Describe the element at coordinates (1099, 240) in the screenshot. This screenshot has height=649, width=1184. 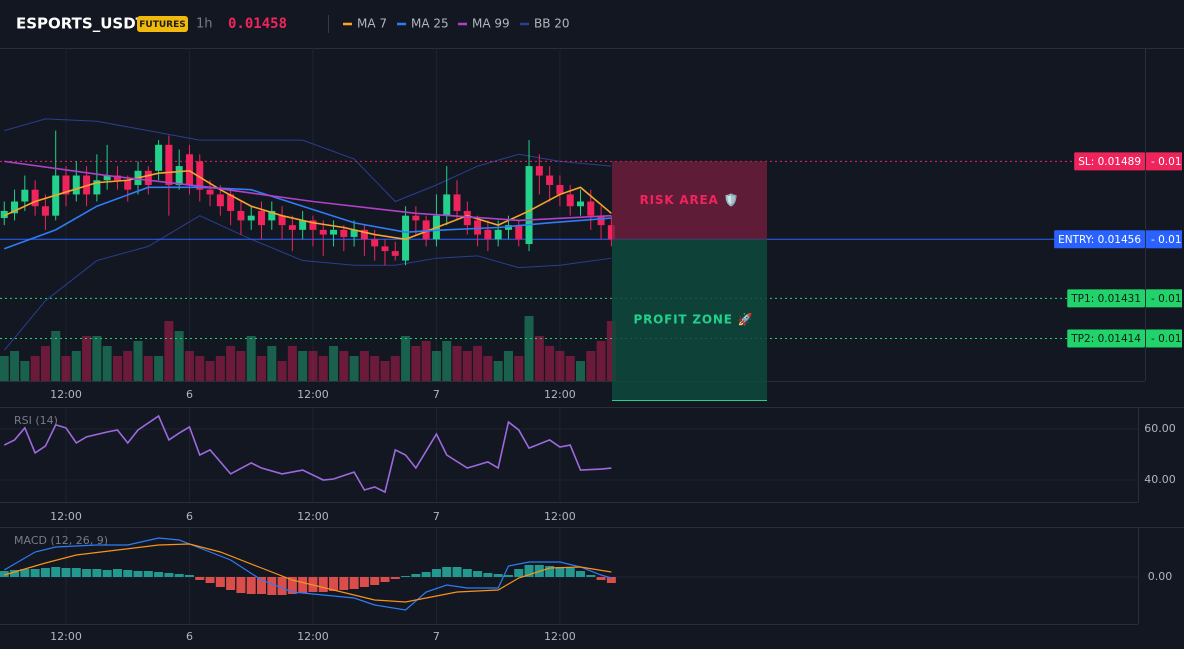
I see `level-tag: ENTRY: 0.01456` at that location.